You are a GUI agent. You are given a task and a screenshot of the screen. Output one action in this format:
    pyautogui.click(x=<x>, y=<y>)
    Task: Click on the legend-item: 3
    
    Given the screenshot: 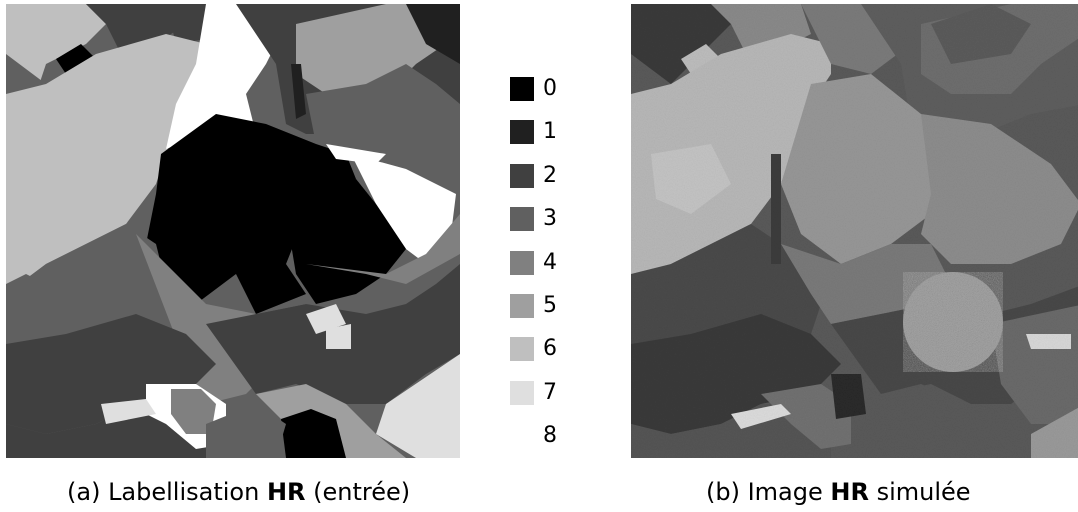 What is the action you would take?
    pyautogui.click(x=533, y=219)
    